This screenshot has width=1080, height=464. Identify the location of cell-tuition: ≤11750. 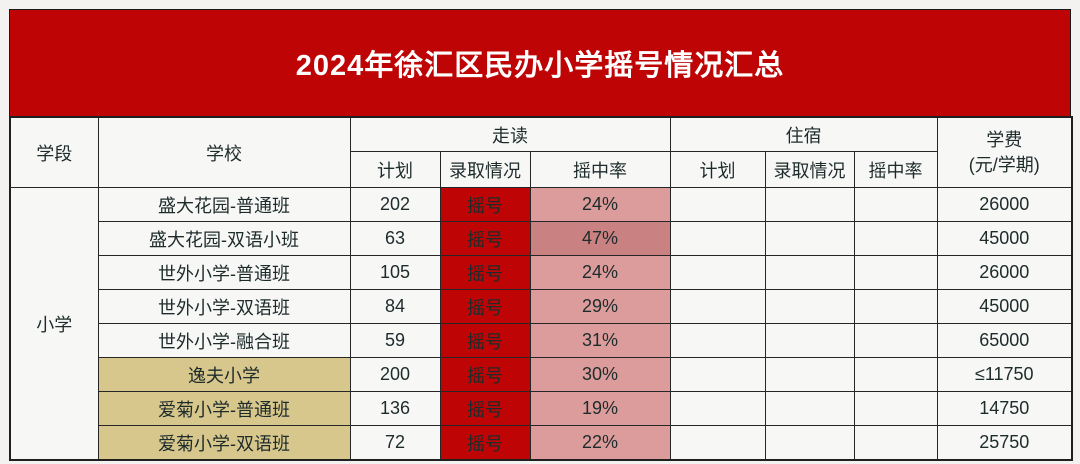
(1004, 374).